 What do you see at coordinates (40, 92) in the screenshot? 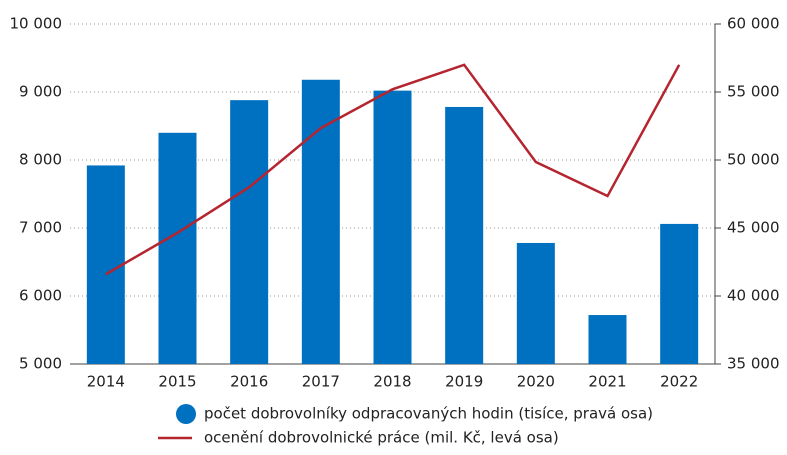
I see `y-tick-label: 9 000` at bounding box center [40, 92].